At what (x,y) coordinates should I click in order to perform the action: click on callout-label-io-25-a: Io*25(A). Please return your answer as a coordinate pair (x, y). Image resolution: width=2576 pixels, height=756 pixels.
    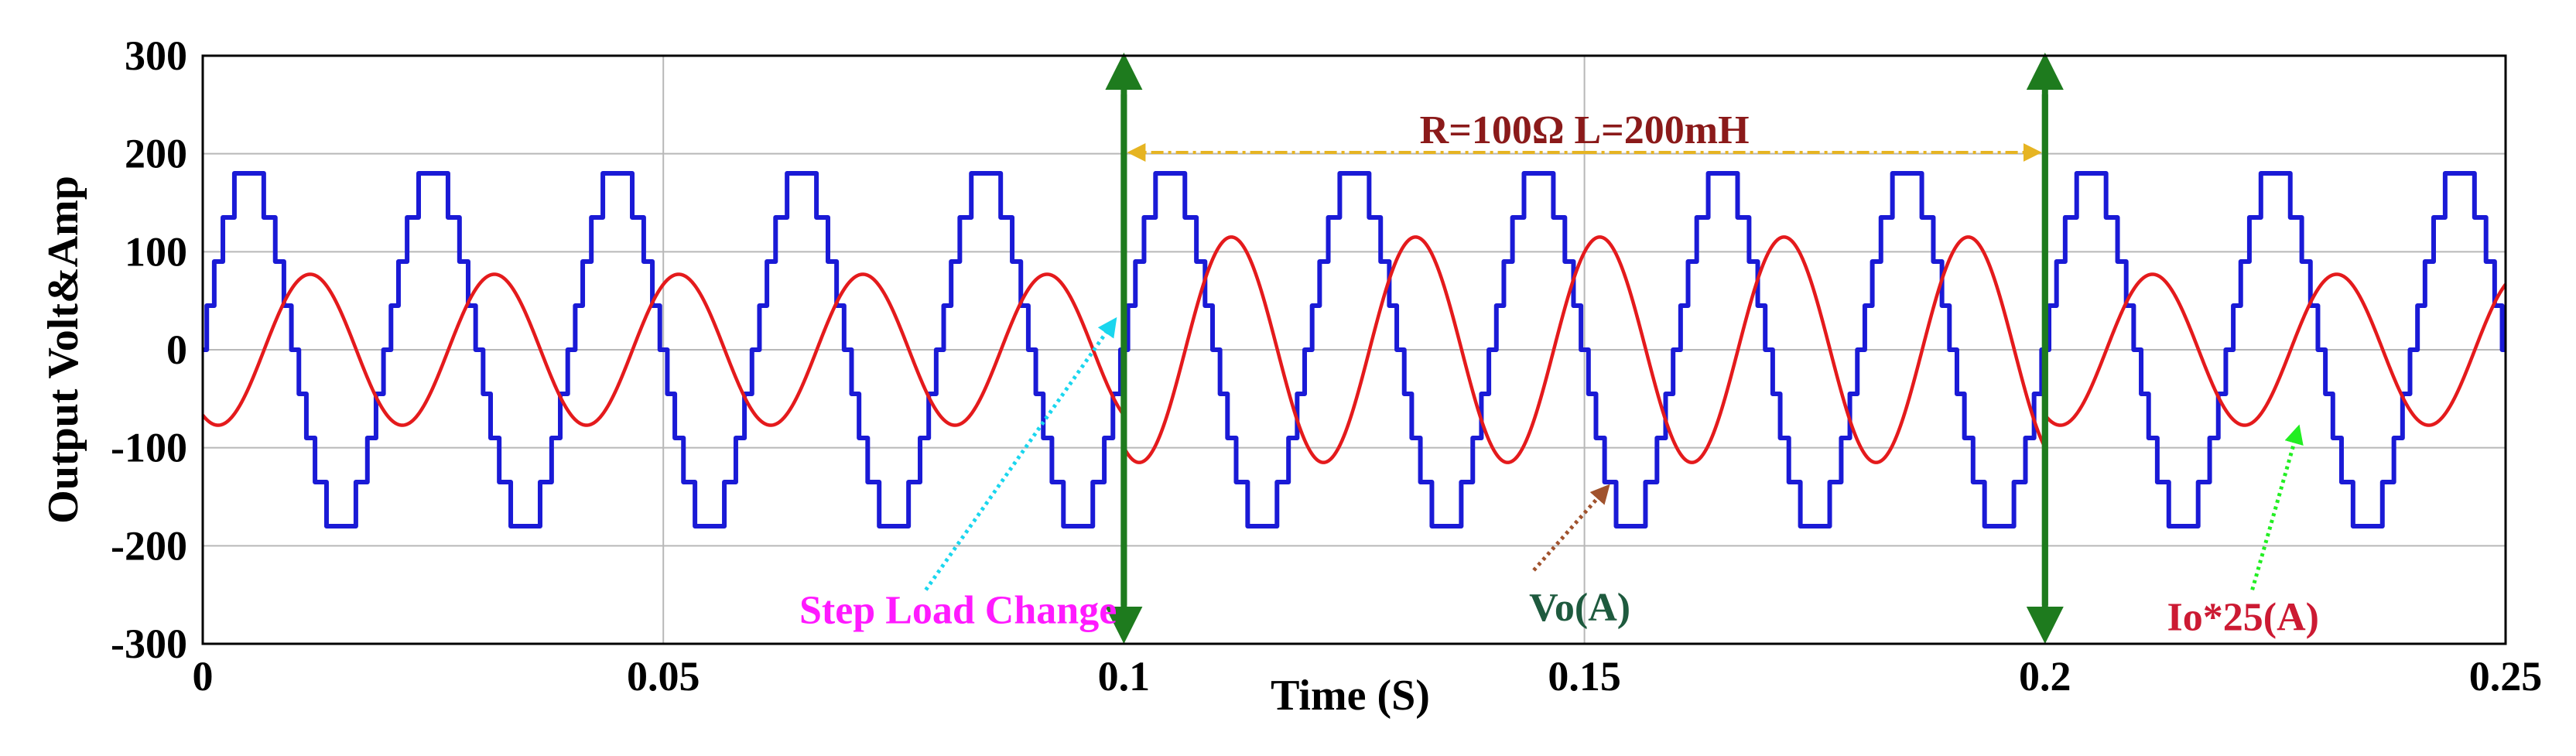
    Looking at the image, I should click on (2243, 618).